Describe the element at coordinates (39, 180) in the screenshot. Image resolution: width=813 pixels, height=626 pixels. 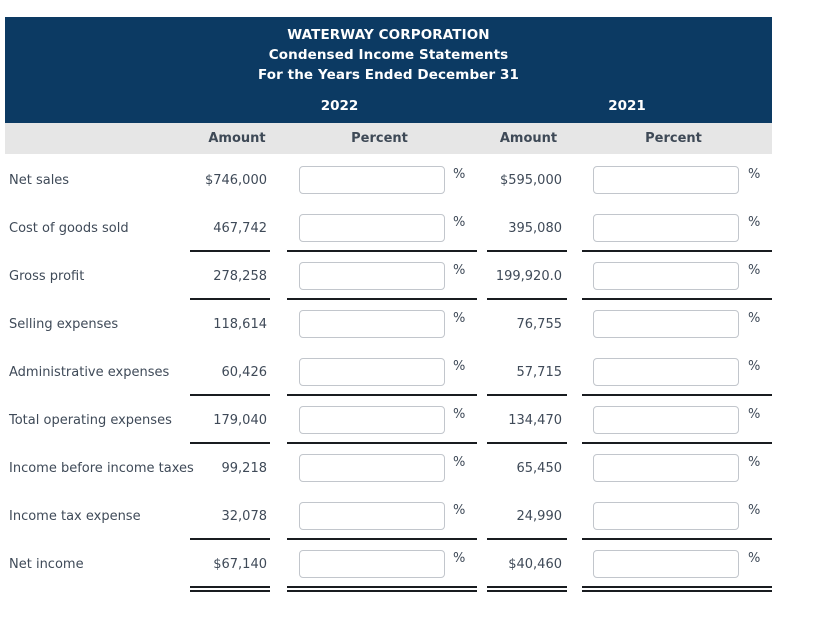
I see `row-label: Net sales` at that location.